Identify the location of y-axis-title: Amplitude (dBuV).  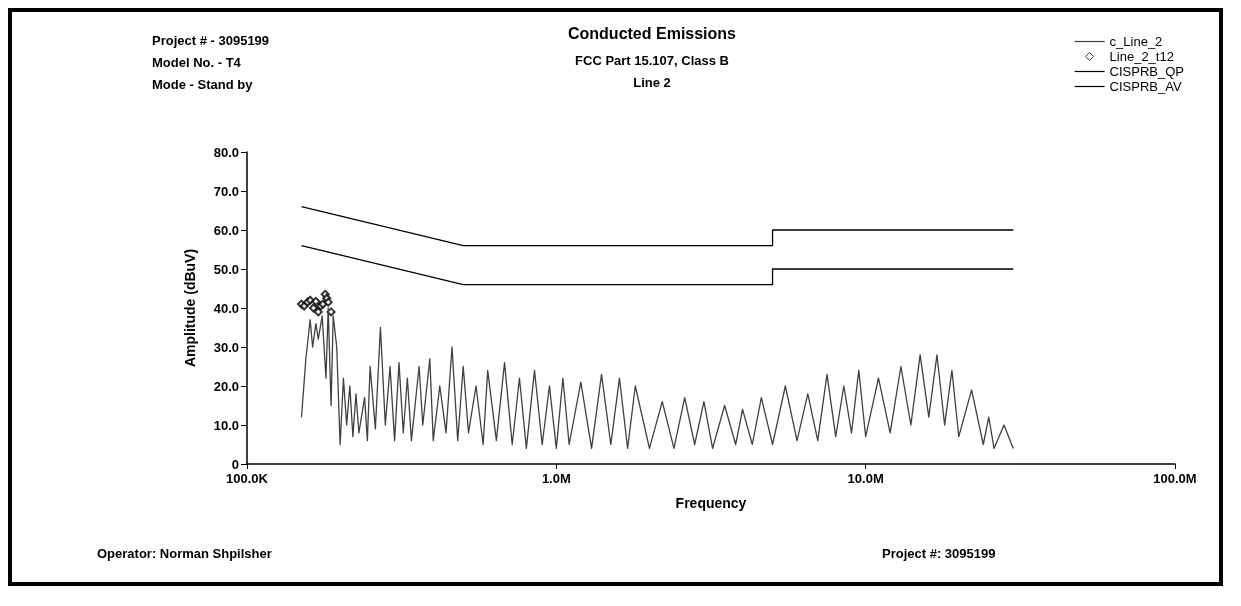
(190, 308).